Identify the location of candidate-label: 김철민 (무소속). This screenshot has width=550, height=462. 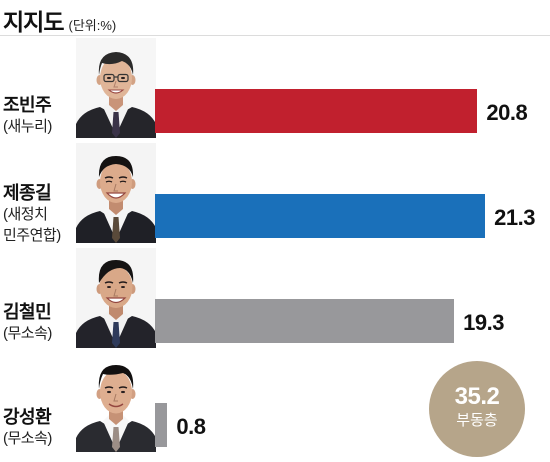
(27, 322).